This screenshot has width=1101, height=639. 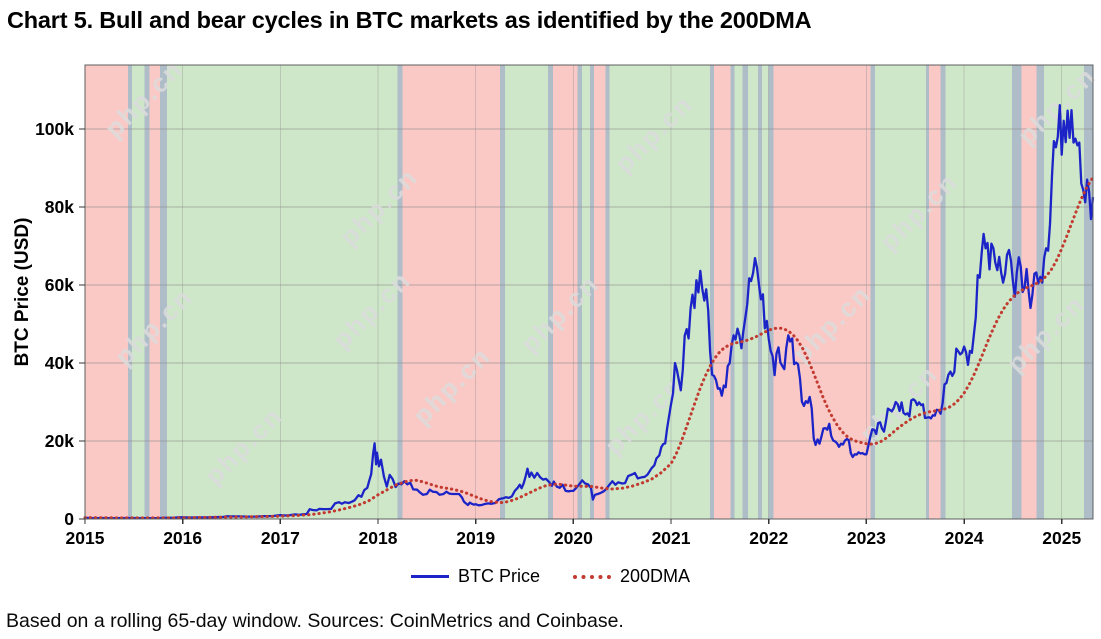 What do you see at coordinates (54, 129) in the screenshot?
I see `y-tick-label: 100k` at bounding box center [54, 129].